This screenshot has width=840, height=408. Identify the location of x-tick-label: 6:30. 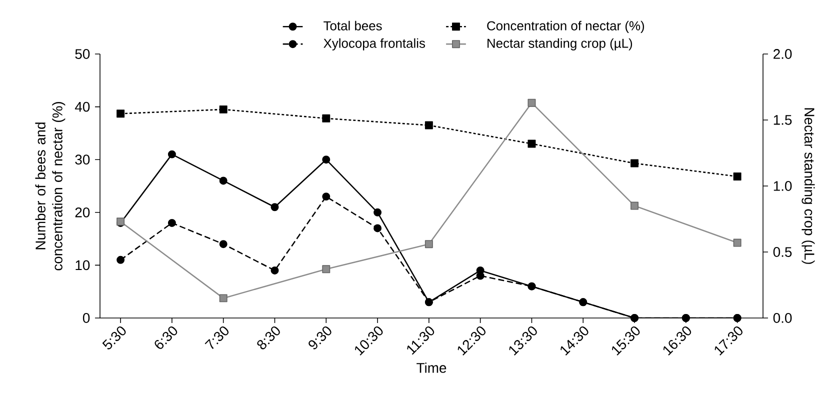
(166, 337).